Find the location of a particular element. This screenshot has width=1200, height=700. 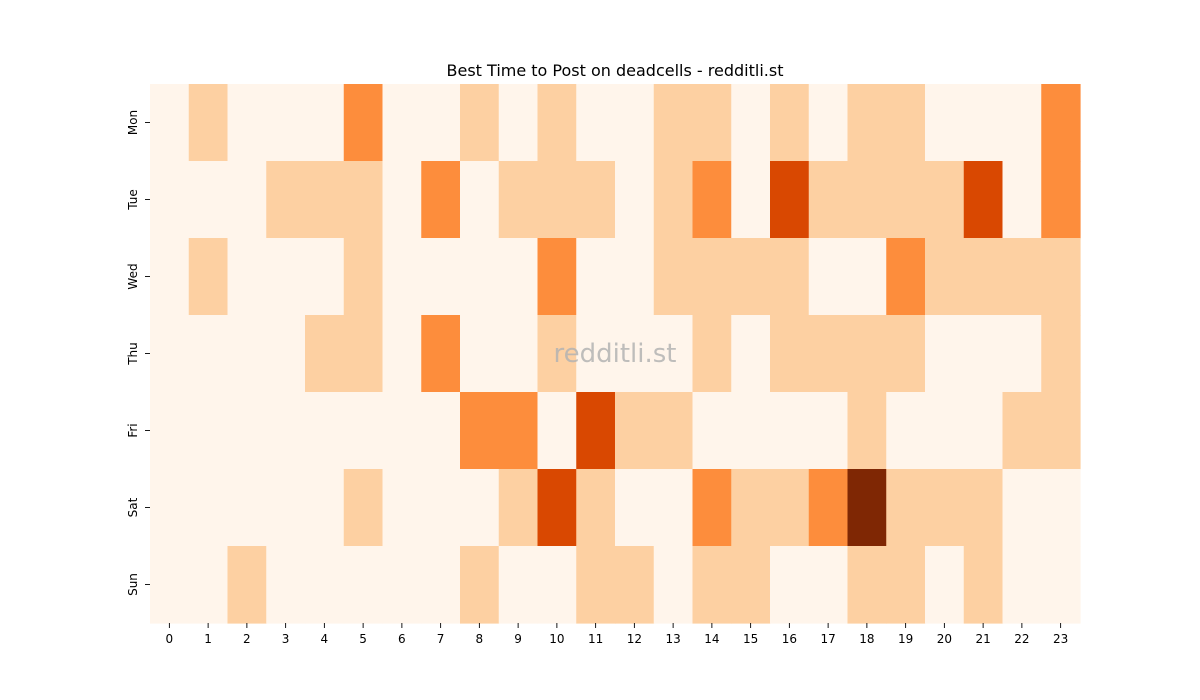

x-tick-label-17: 17 is located at coordinates (827, 639).